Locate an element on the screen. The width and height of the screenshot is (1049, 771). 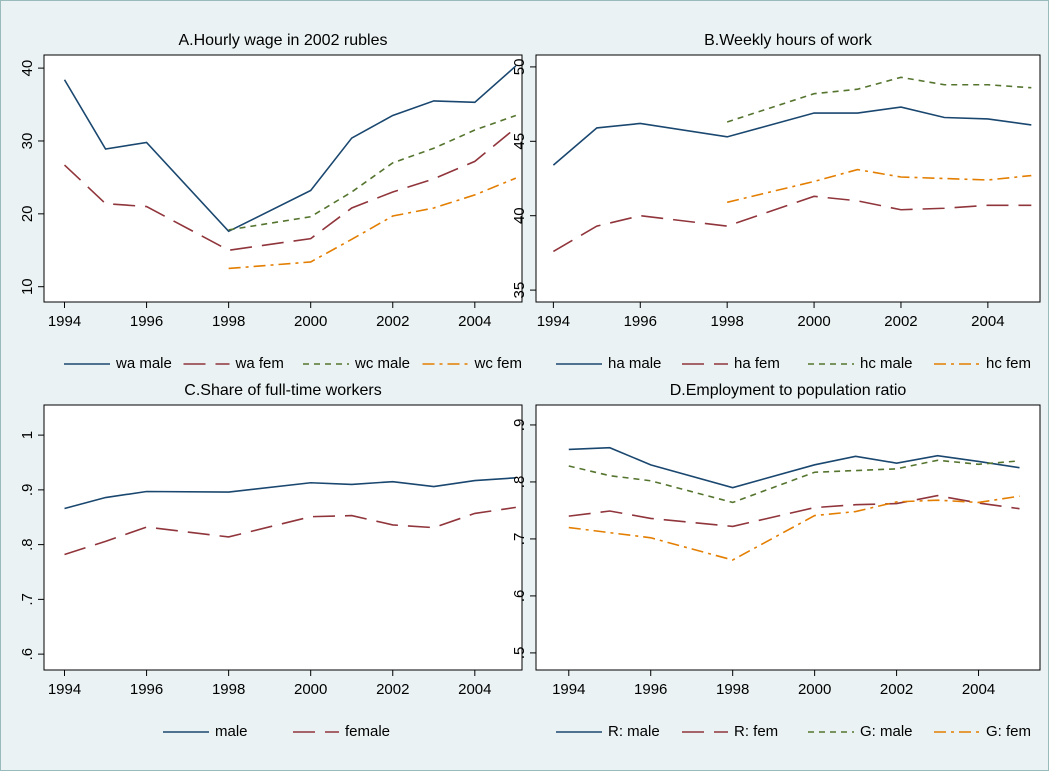
legend-label: wc male is located at coordinates (382, 363).